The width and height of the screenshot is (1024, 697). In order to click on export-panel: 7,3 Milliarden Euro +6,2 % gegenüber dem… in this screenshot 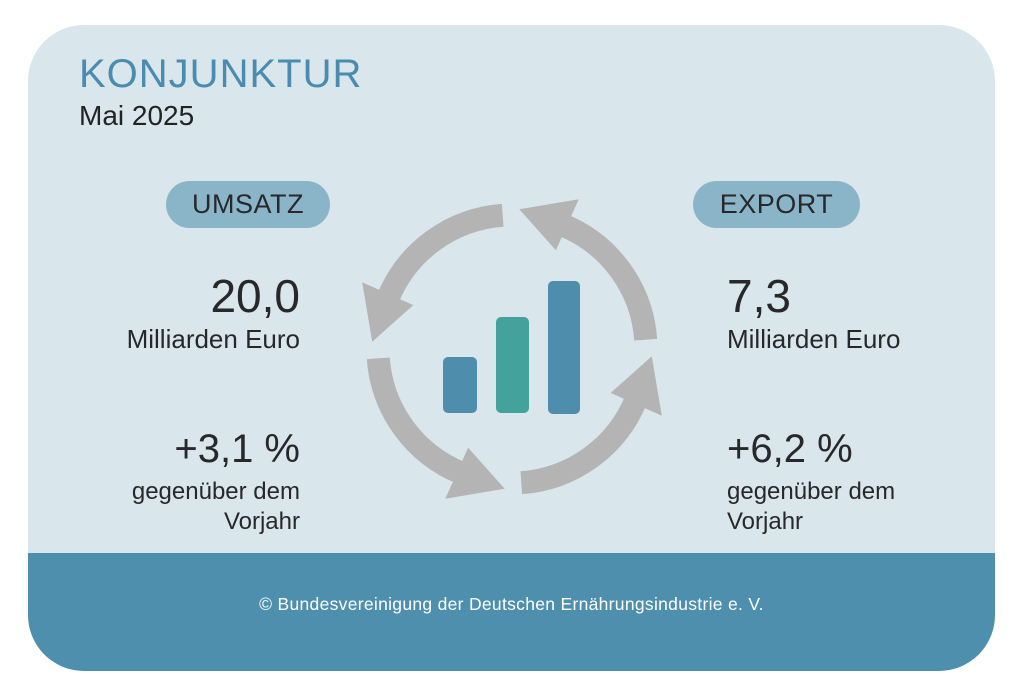, I will do `click(852, 404)`.